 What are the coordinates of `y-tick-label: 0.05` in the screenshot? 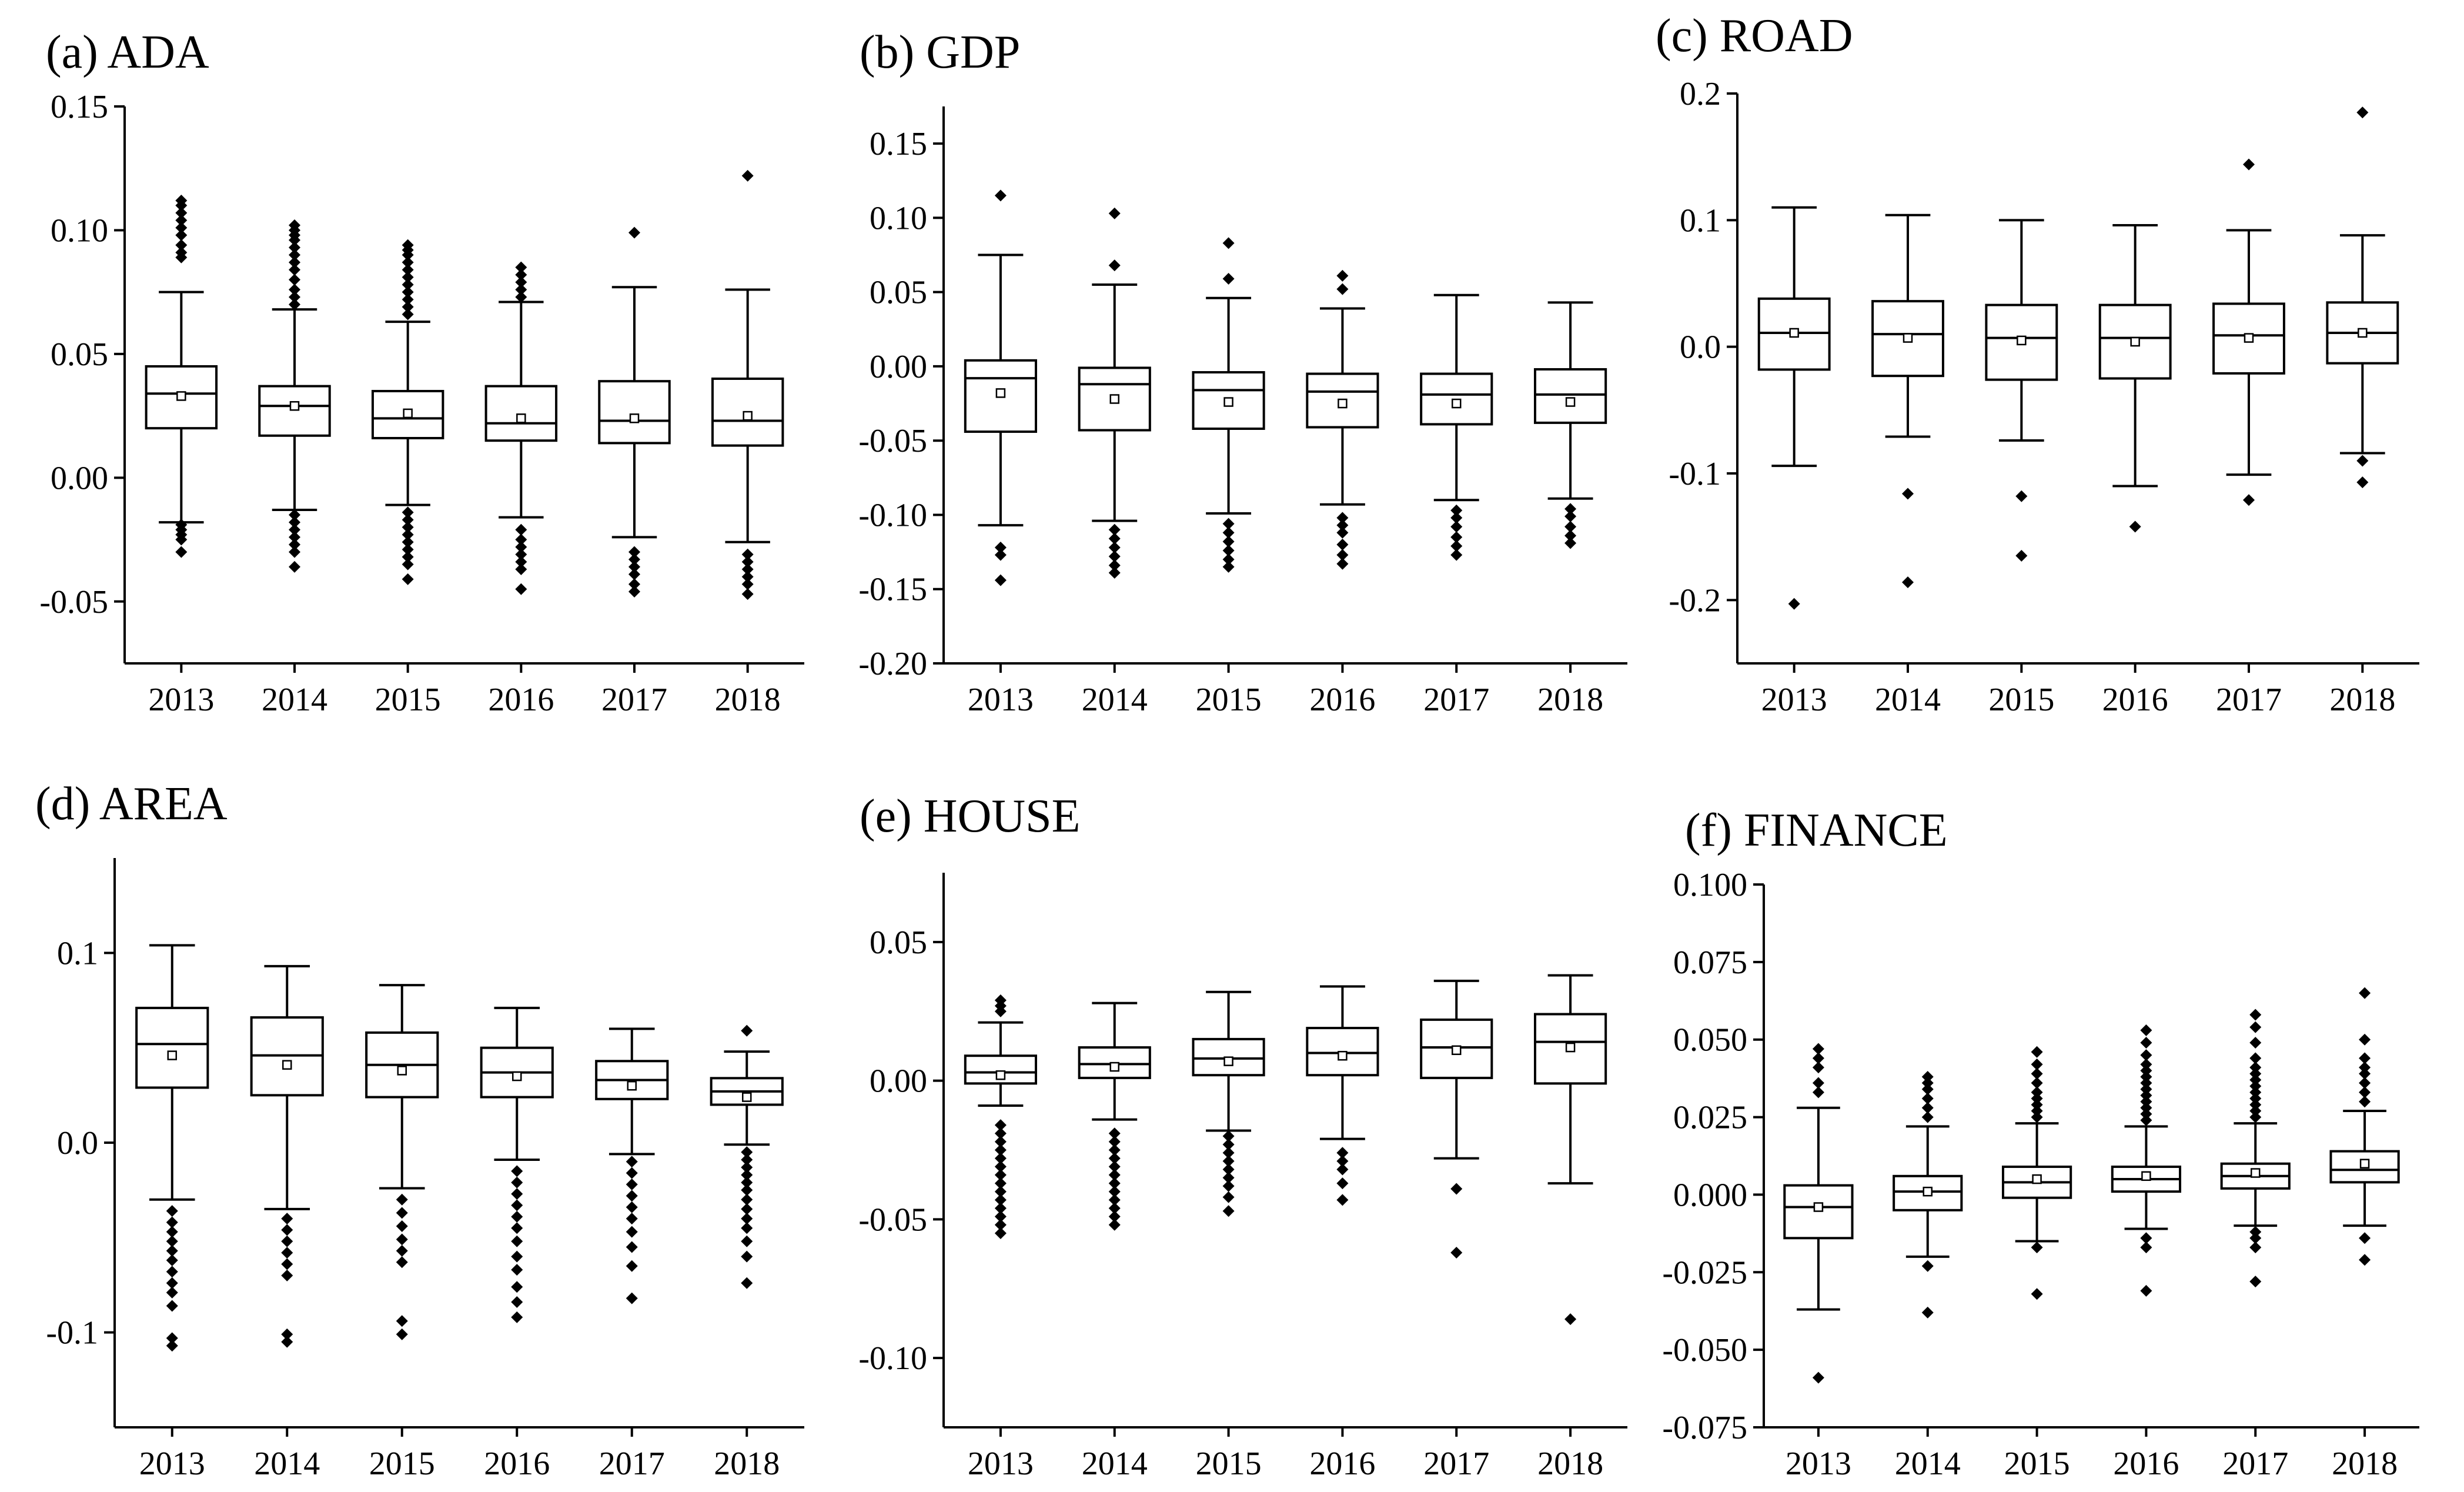 It's located at (898, 942).